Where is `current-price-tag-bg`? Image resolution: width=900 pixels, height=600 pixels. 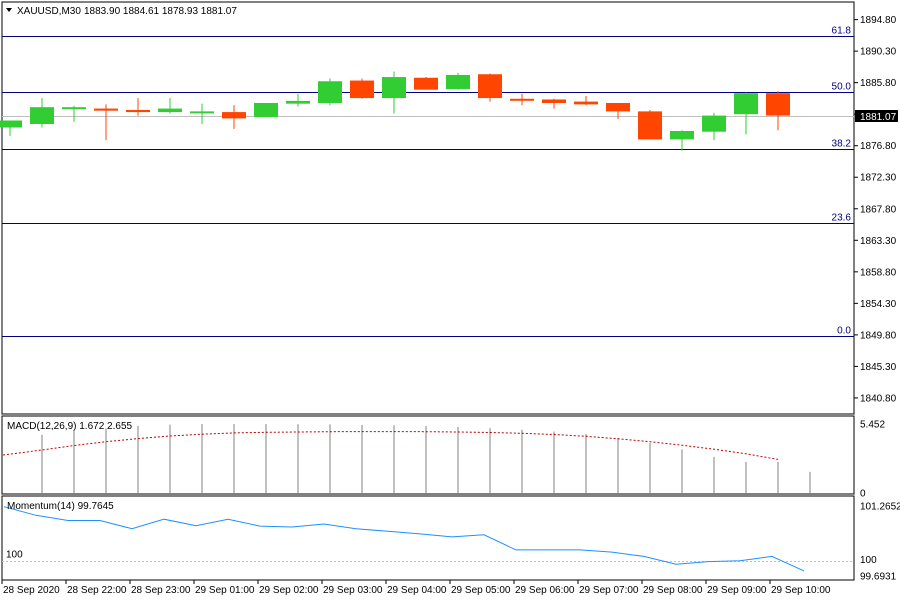
current-price-tag-bg is located at coordinates (876, 116).